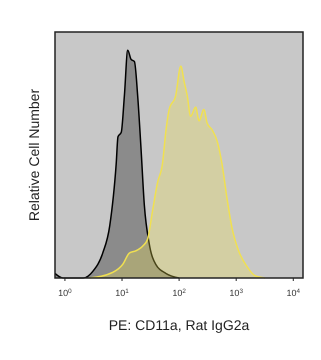  I want to click on x-axis-title: PE: CD11a, Rat IgG2a, so click(179, 325).